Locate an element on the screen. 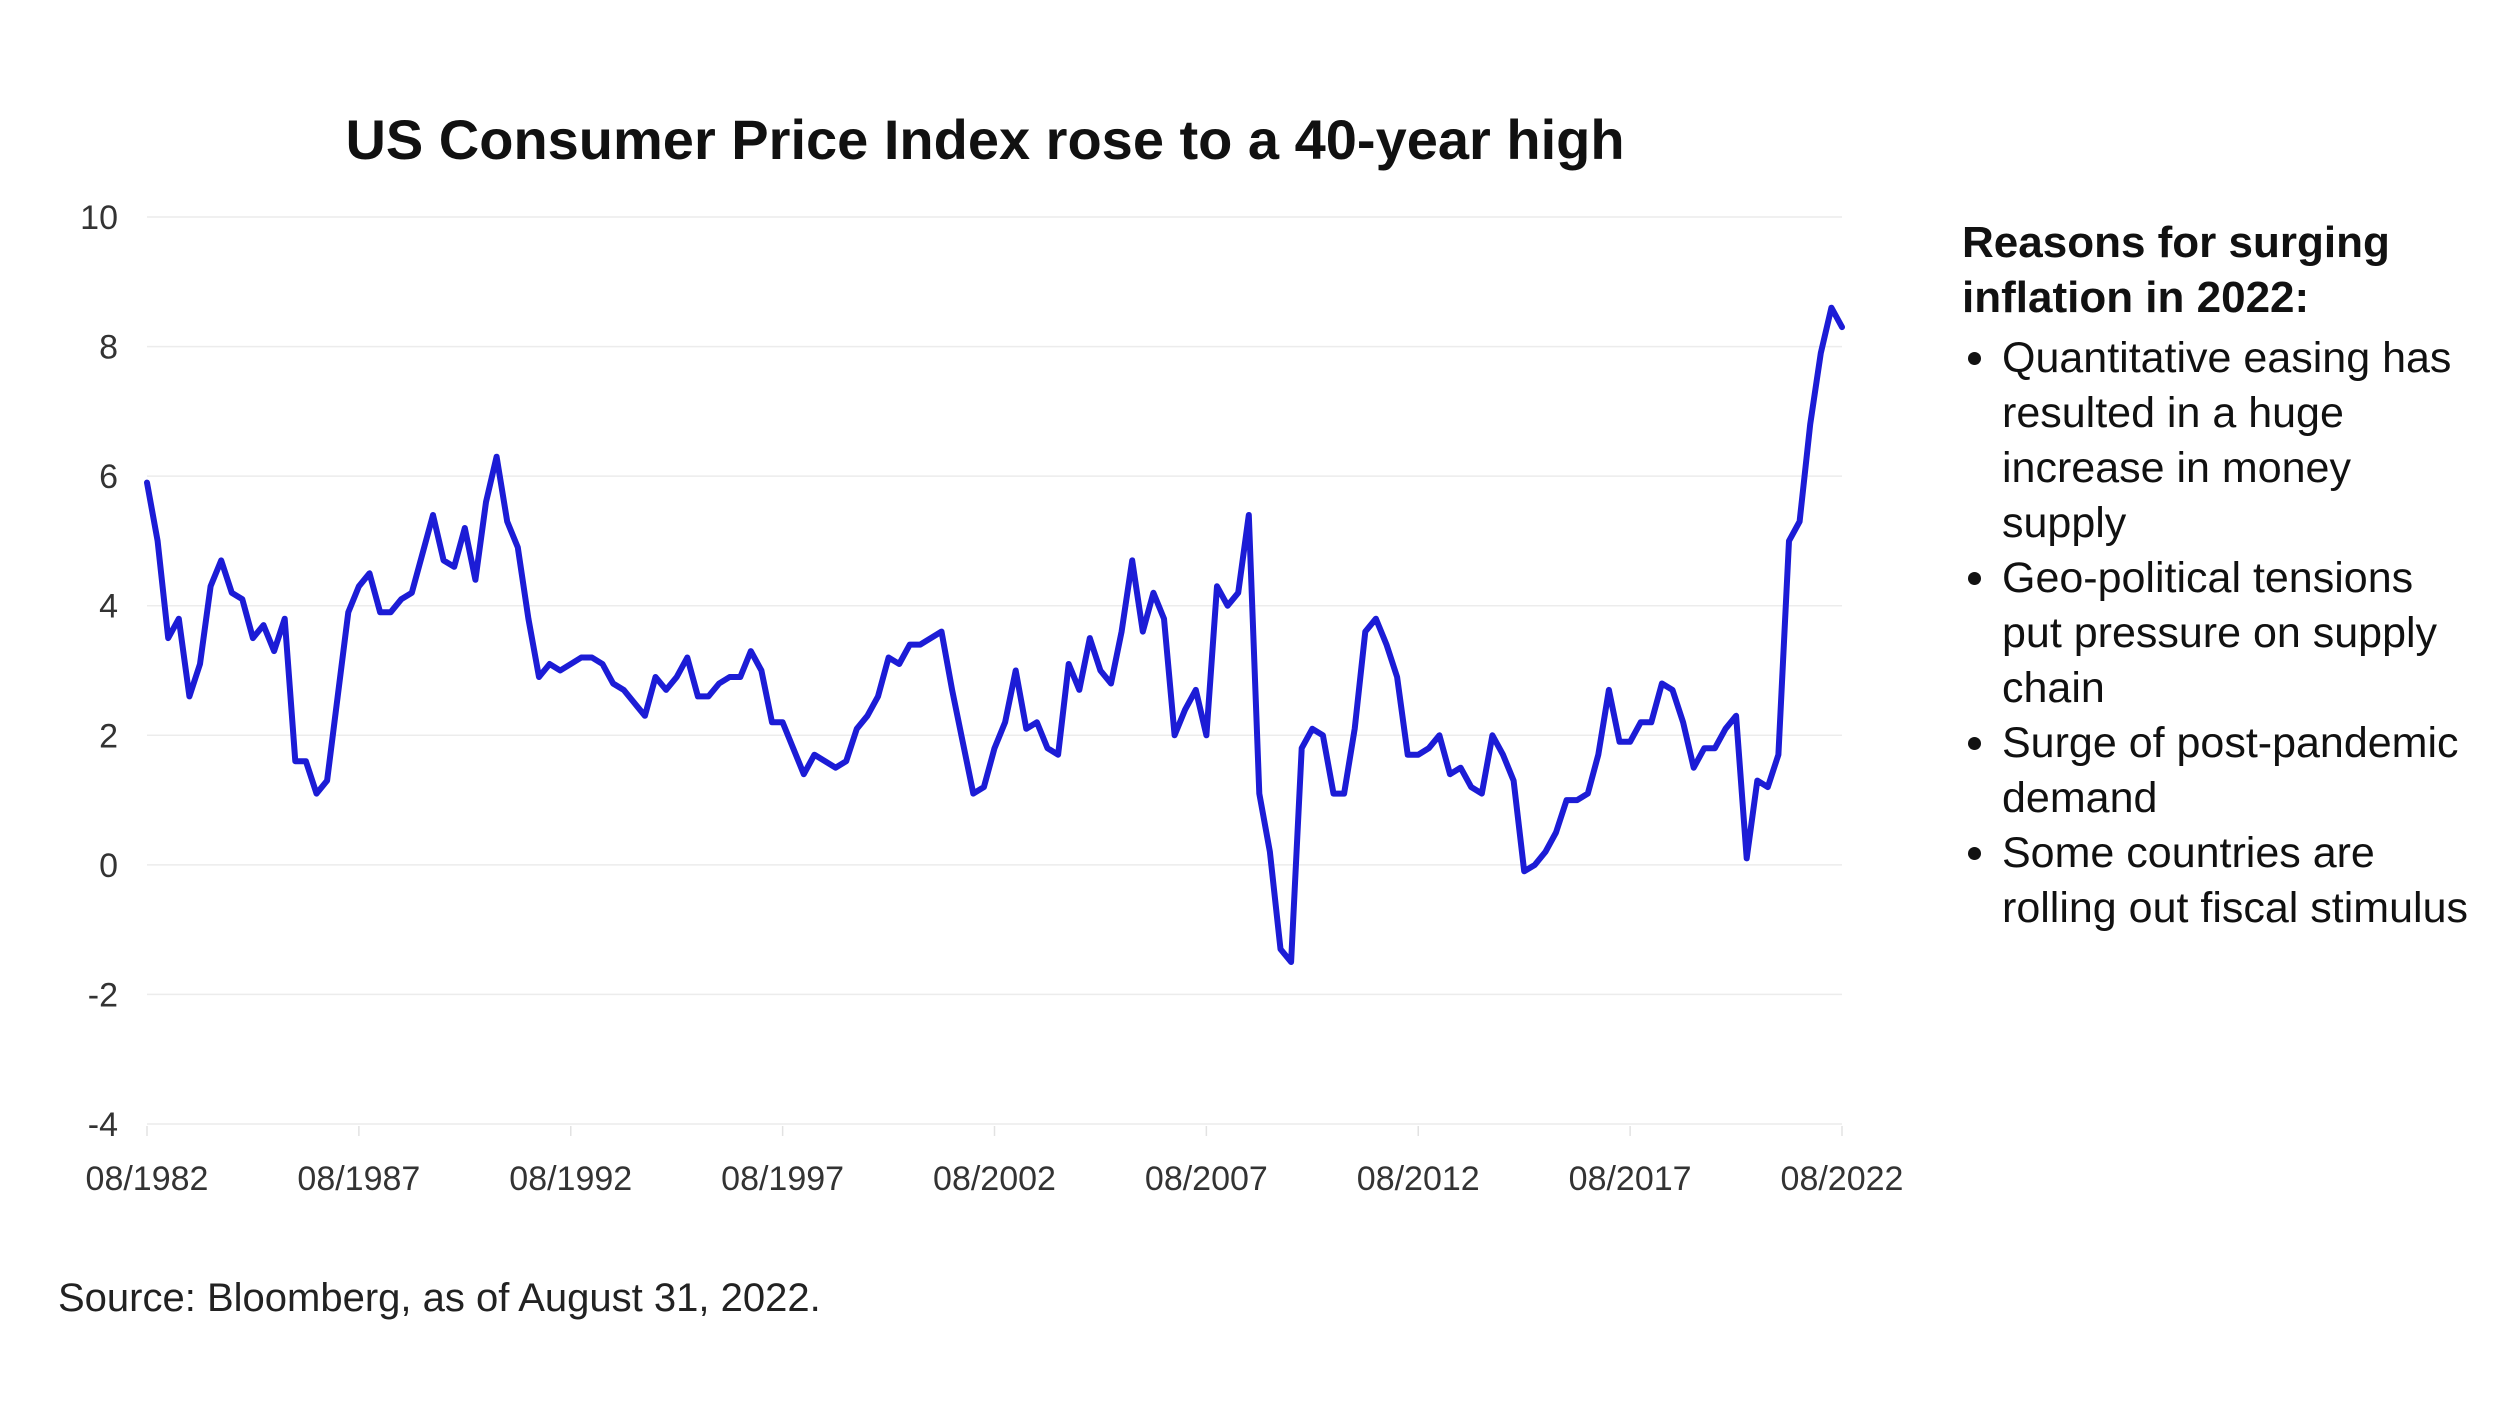 The height and width of the screenshot is (1404, 2496). x-tick-label: 08/1997 is located at coordinates (782, 1179).